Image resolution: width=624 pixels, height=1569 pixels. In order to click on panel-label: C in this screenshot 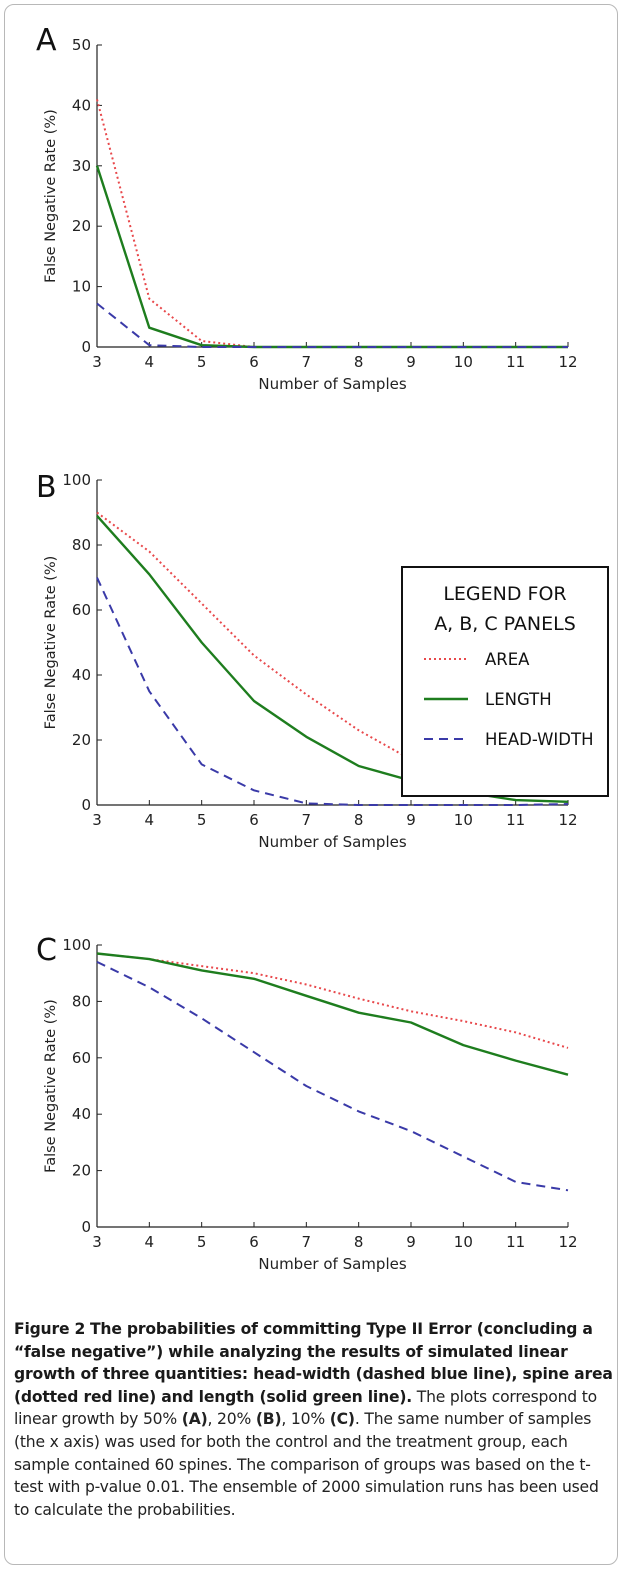, I will do `click(46, 950)`.